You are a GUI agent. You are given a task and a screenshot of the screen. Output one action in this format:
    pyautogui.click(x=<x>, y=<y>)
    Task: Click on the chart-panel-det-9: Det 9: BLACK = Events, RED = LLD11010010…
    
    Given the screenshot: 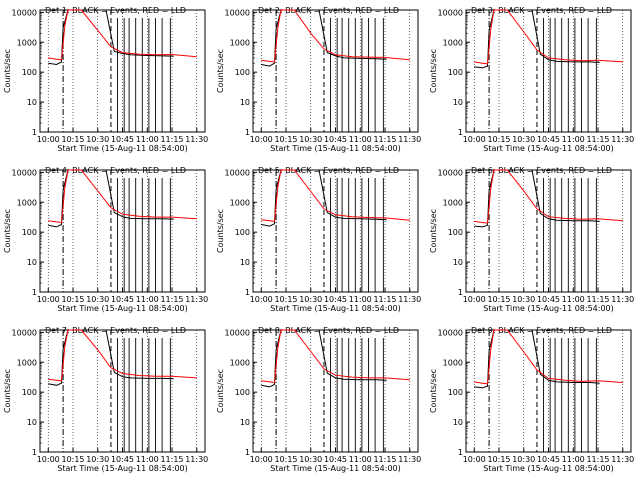 What is the action you would take?
    pyautogui.click(x=531, y=399)
    